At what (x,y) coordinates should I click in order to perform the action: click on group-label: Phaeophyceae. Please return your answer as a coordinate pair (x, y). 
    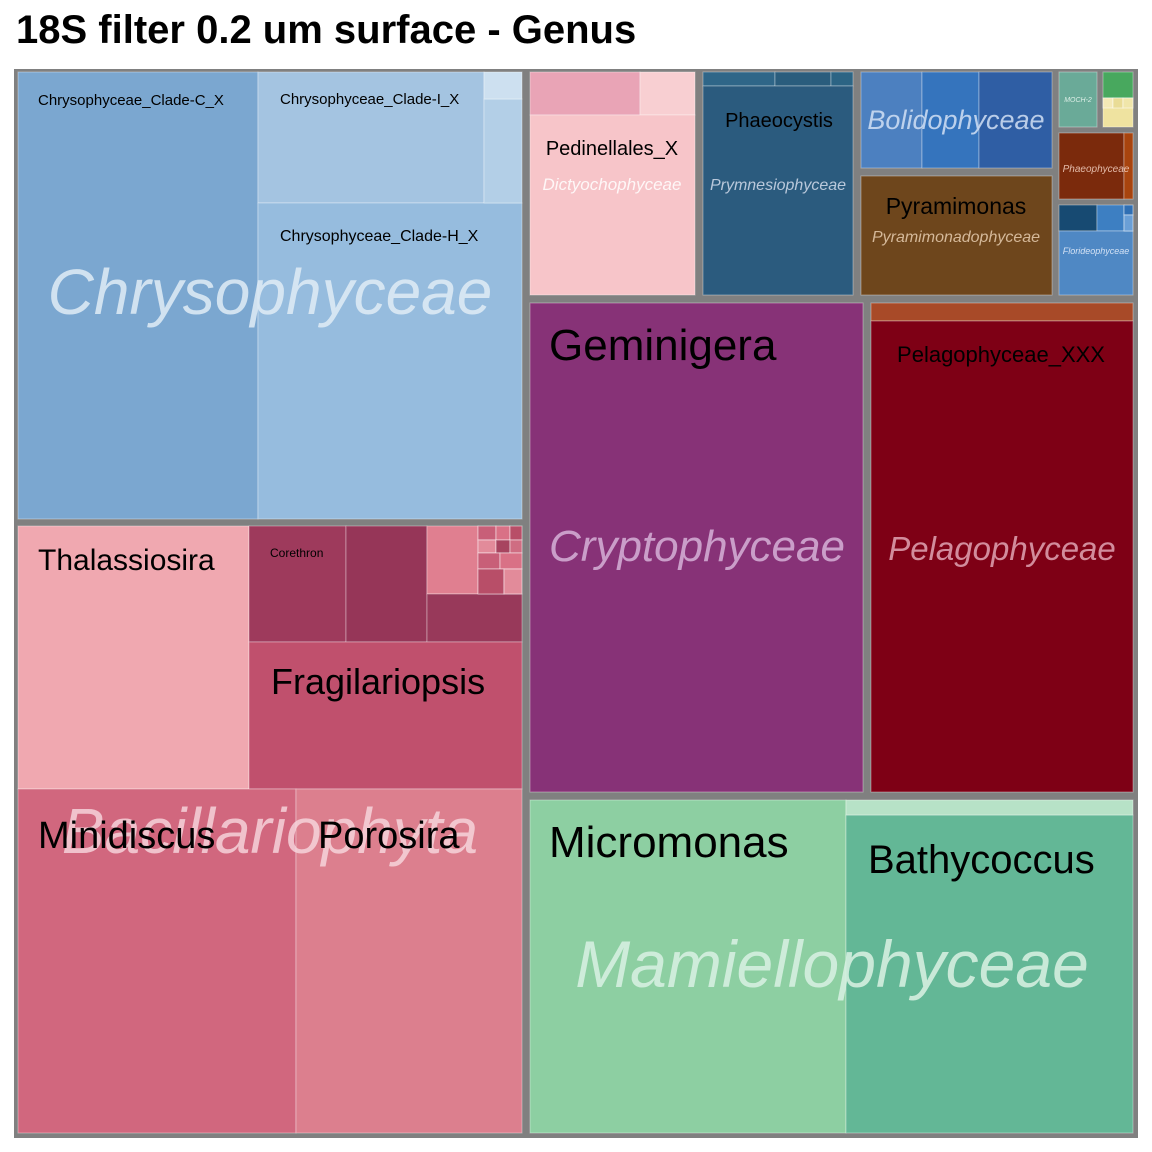
    Looking at the image, I should click on (1096, 169).